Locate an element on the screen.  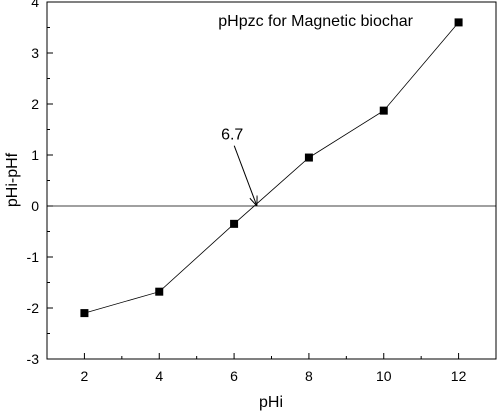
y-tick-label: 3 is located at coordinates (35, 53).